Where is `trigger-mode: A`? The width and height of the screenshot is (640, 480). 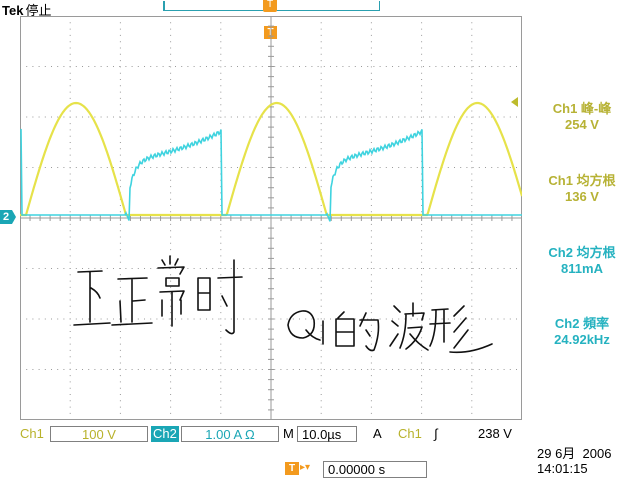
trigger-mode: A is located at coordinates (377, 433).